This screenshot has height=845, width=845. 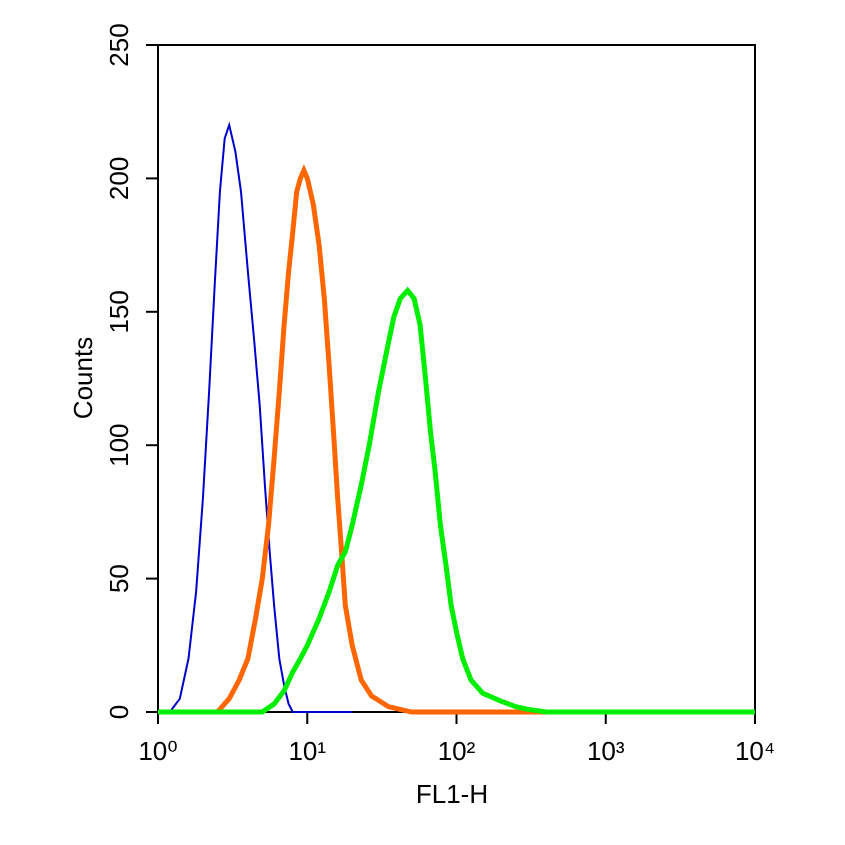 What do you see at coordinates (755, 751) in the screenshot?
I see `x-tick-label: 10⁴` at bounding box center [755, 751].